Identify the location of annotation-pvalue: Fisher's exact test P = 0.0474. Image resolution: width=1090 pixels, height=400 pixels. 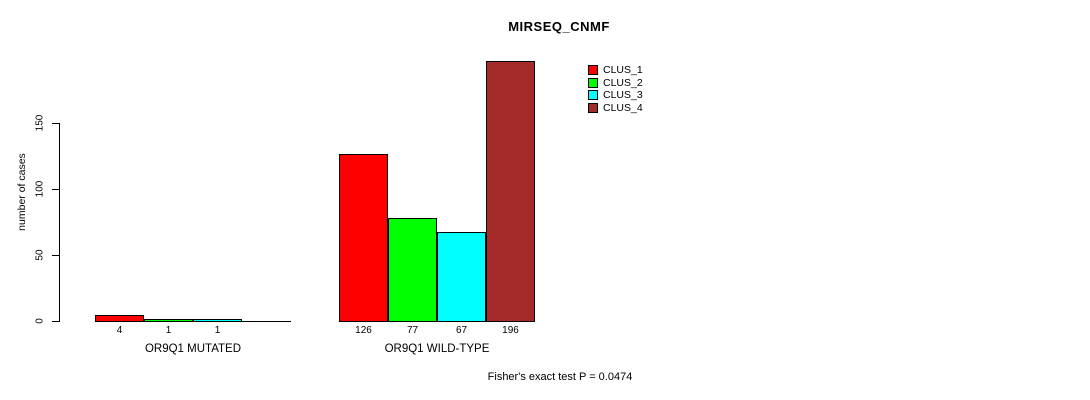
(560, 377).